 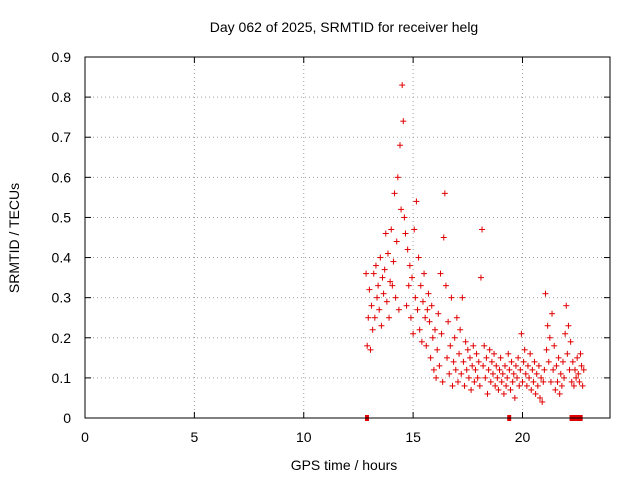 What do you see at coordinates (62, 97) in the screenshot?
I see `y-tick-label: 0.8` at bounding box center [62, 97].